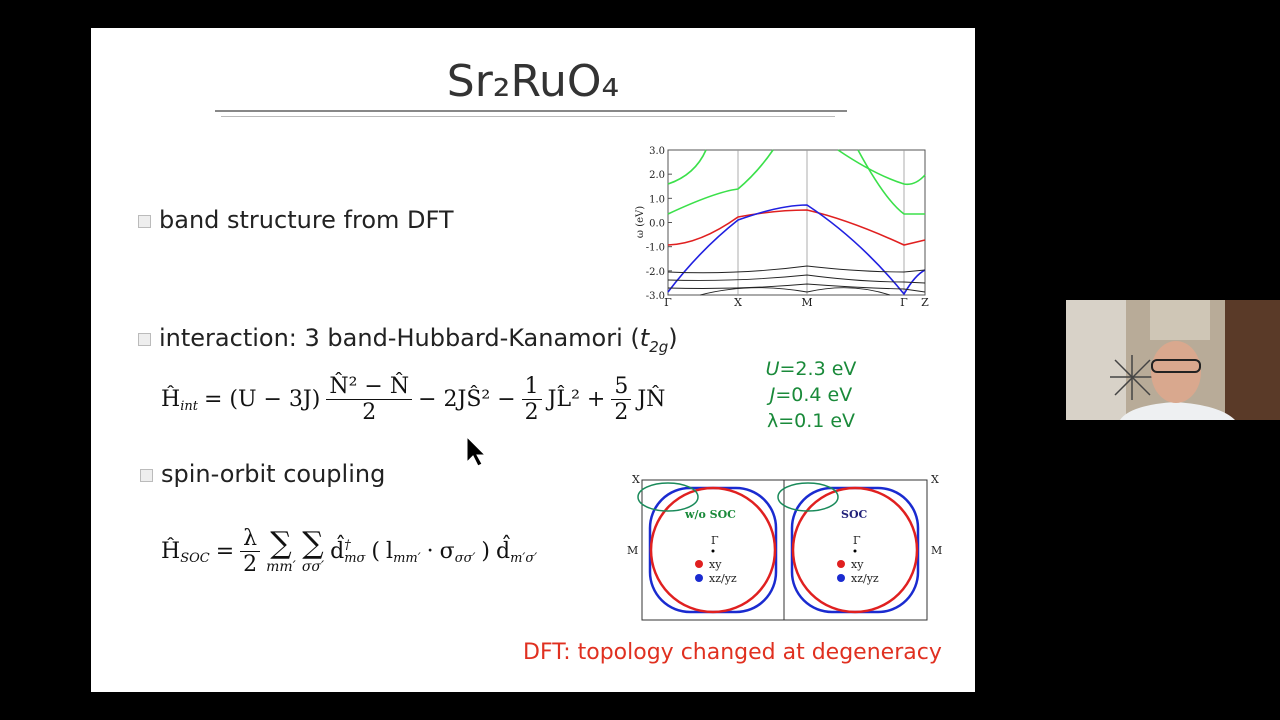 This screenshot has height=720, width=1280. What do you see at coordinates (738, 302) in the screenshot?
I see `x-tick-label: X` at bounding box center [738, 302].